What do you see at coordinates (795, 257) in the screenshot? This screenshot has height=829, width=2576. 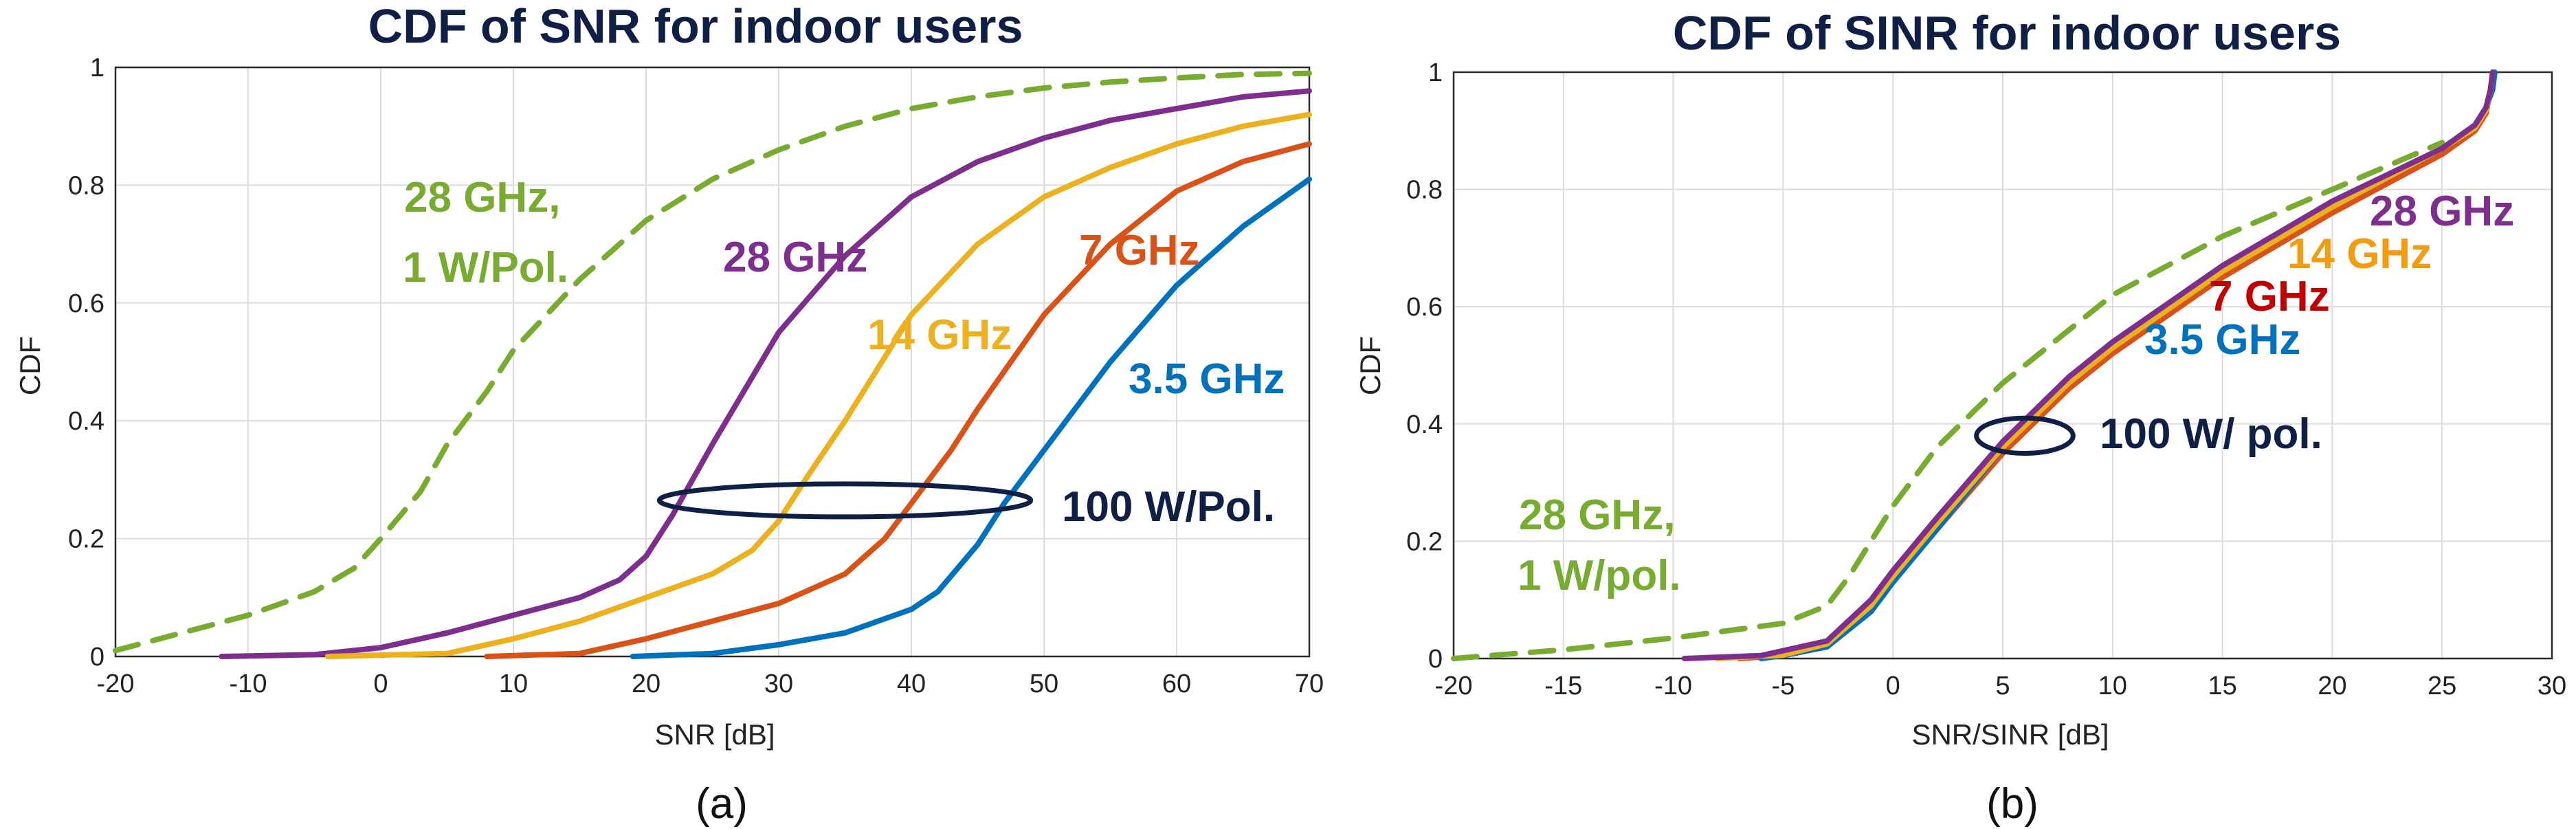 I see `panel-a-ann-28ghz: 28 GHz` at bounding box center [795, 257].